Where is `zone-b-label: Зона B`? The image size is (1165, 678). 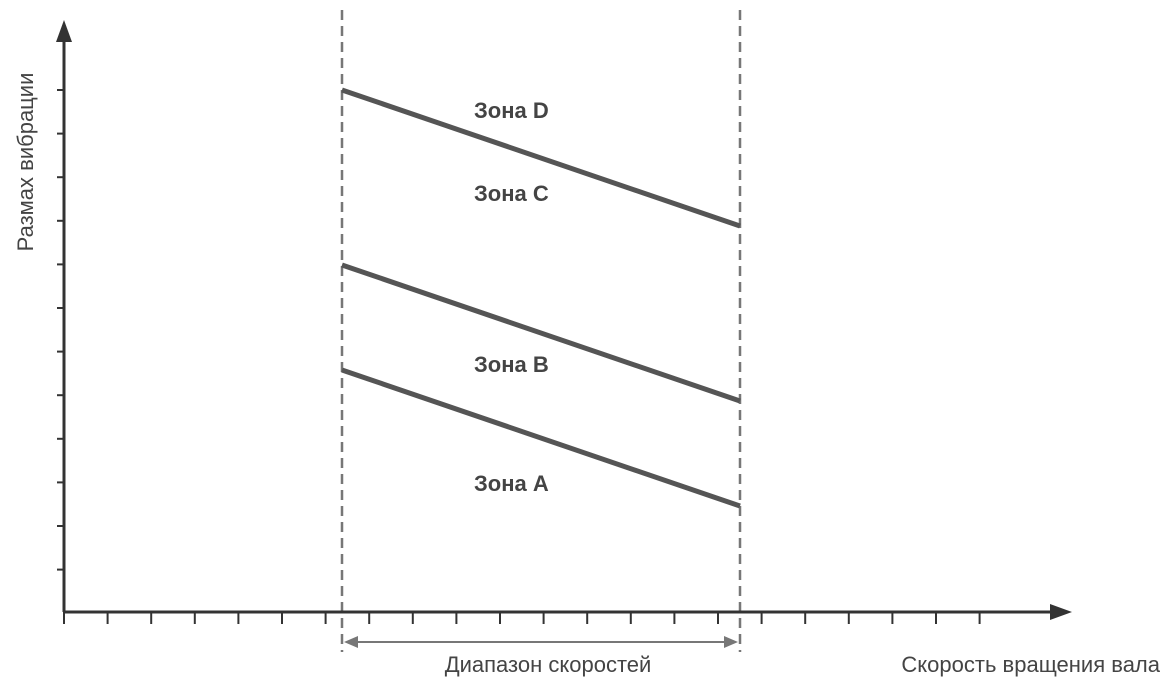
zone-b-label: Зона B is located at coordinates (511, 364).